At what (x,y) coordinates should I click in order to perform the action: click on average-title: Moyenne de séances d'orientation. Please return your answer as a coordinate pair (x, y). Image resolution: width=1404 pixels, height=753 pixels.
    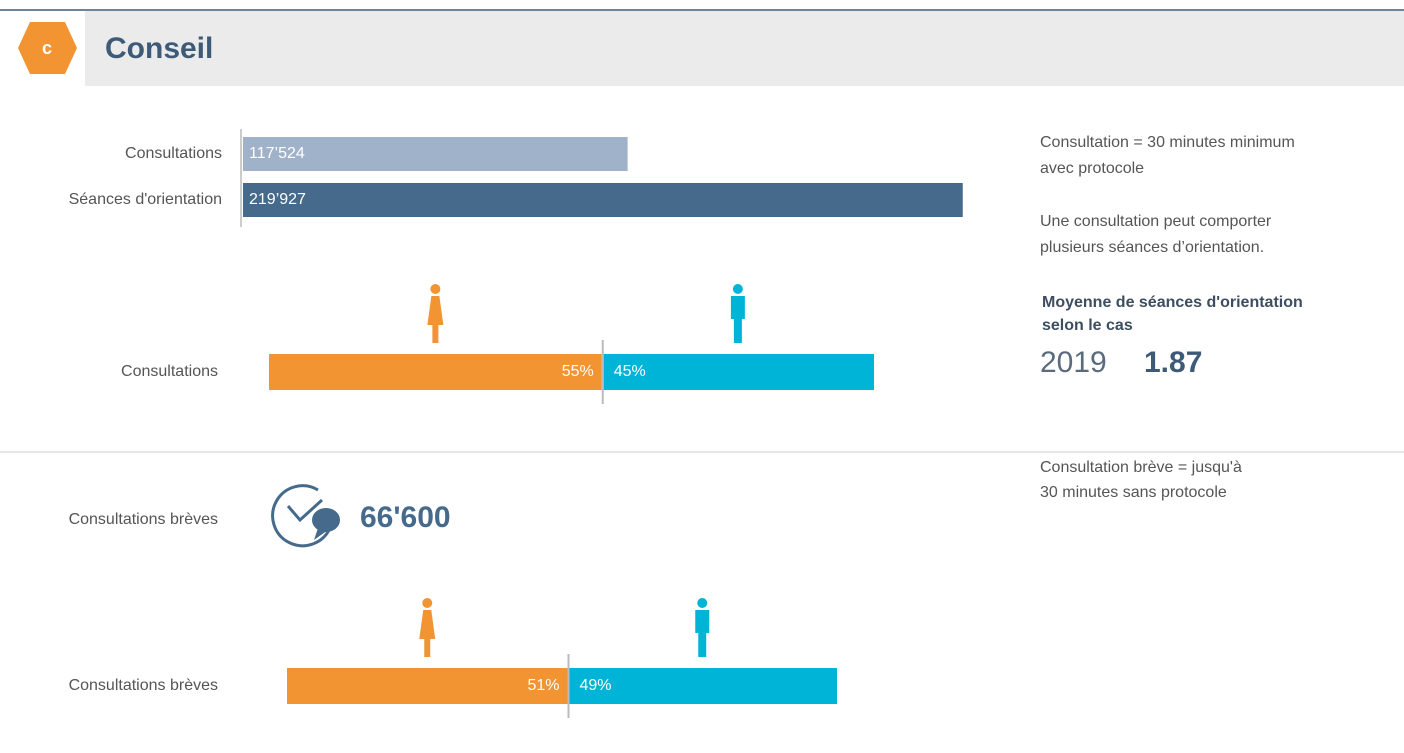
    Looking at the image, I should click on (1172, 302).